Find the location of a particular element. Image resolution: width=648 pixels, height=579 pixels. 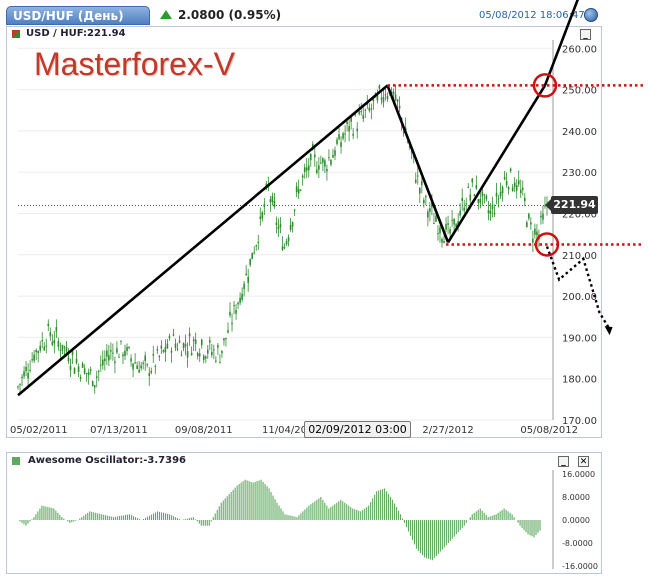

crosshair-time-label: 02/09/2012 03:00 is located at coordinates (357, 429).